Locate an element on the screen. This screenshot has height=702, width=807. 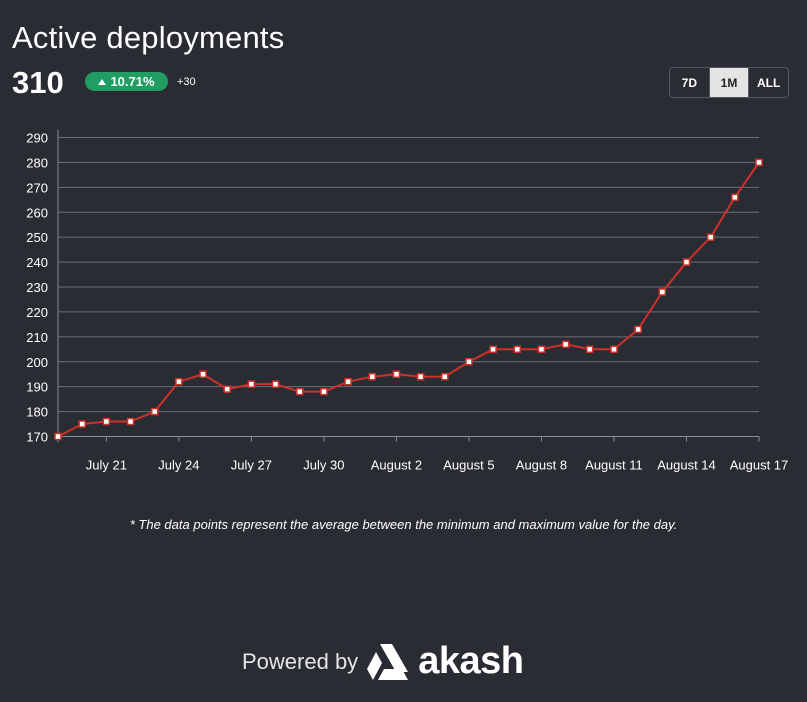
x-tick-label: July 21 is located at coordinates (106, 465).